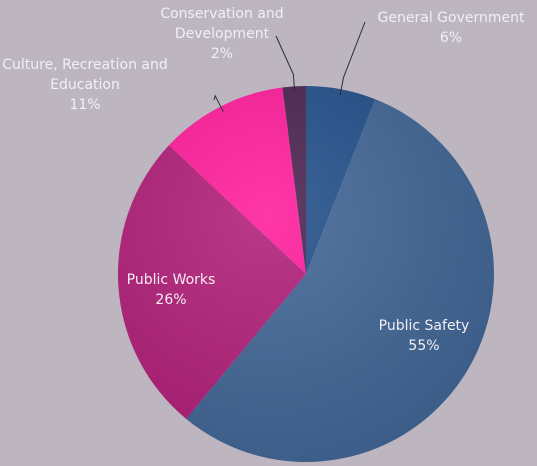 The height and width of the screenshot is (466, 537). I want to click on slice-percent-public-works: 26%, so click(171, 300).